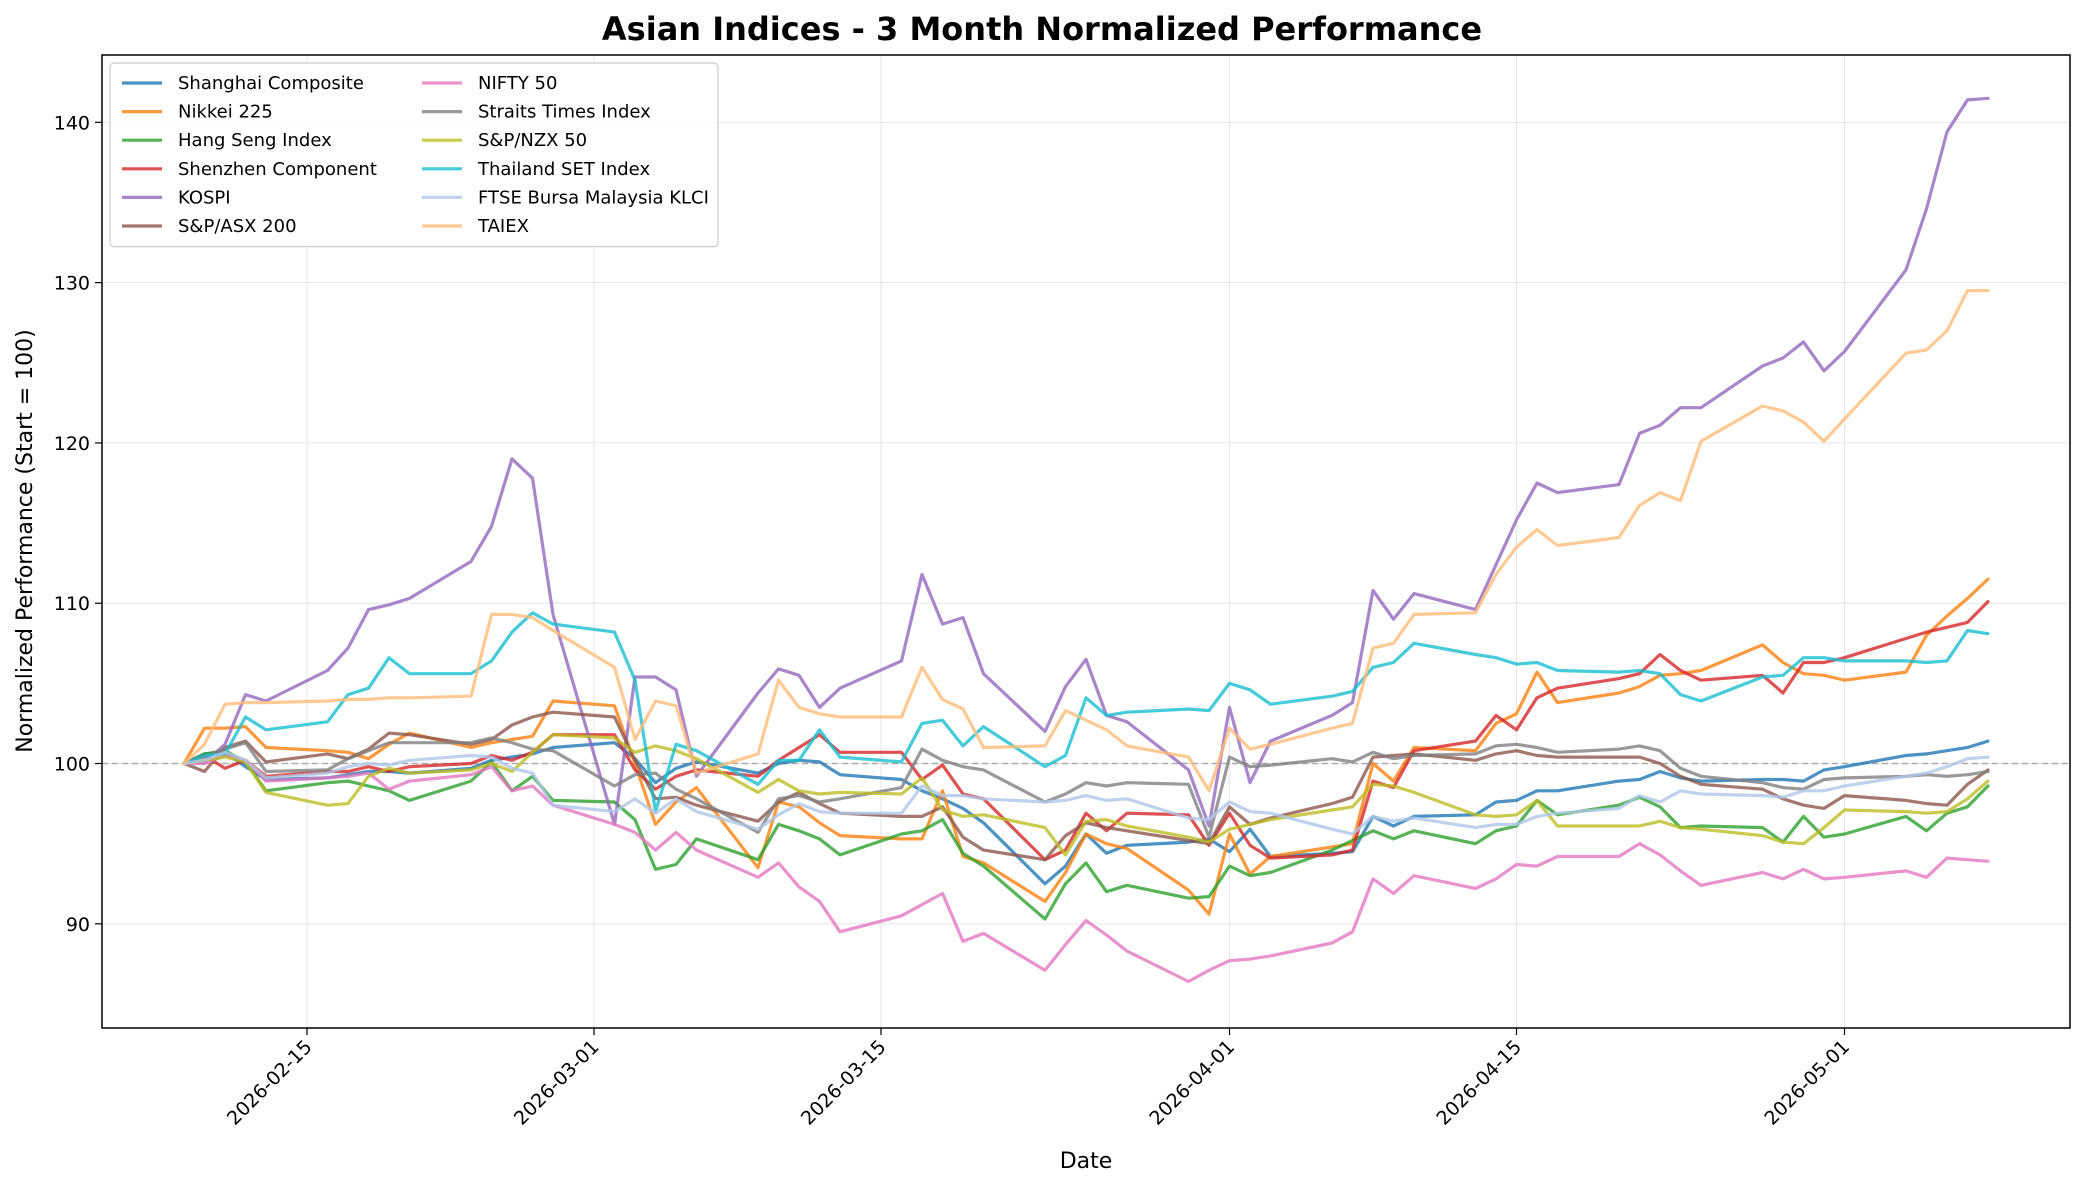 The width and height of the screenshot is (2082, 1184). I want to click on series-line-thailand-set-index, so click(1086, 712).